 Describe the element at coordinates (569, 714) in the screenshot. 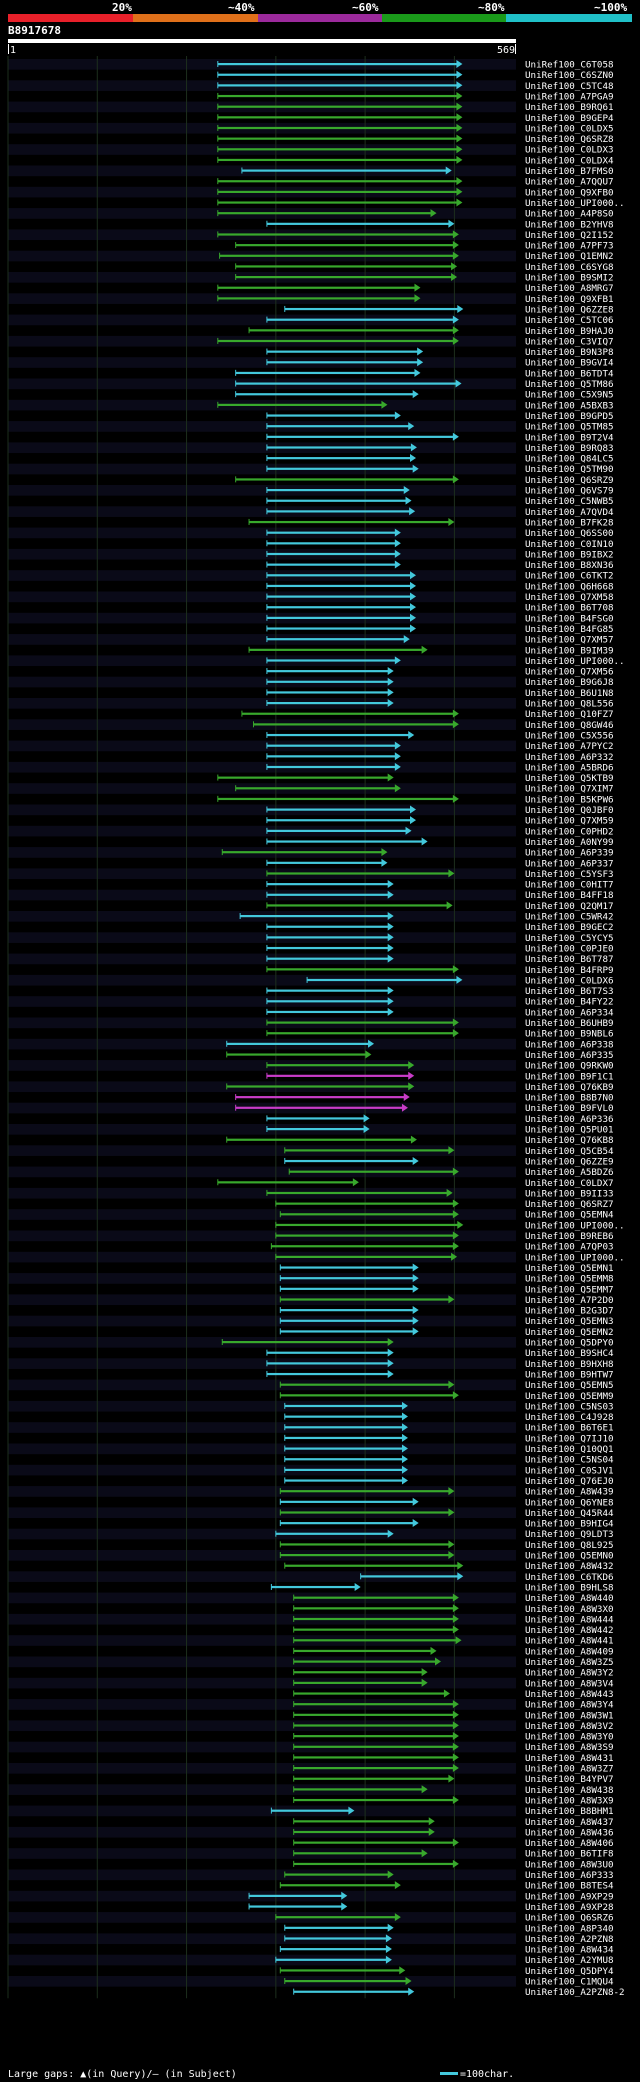

I see `hit-label: UniRef100_Q10FZ7` at that location.